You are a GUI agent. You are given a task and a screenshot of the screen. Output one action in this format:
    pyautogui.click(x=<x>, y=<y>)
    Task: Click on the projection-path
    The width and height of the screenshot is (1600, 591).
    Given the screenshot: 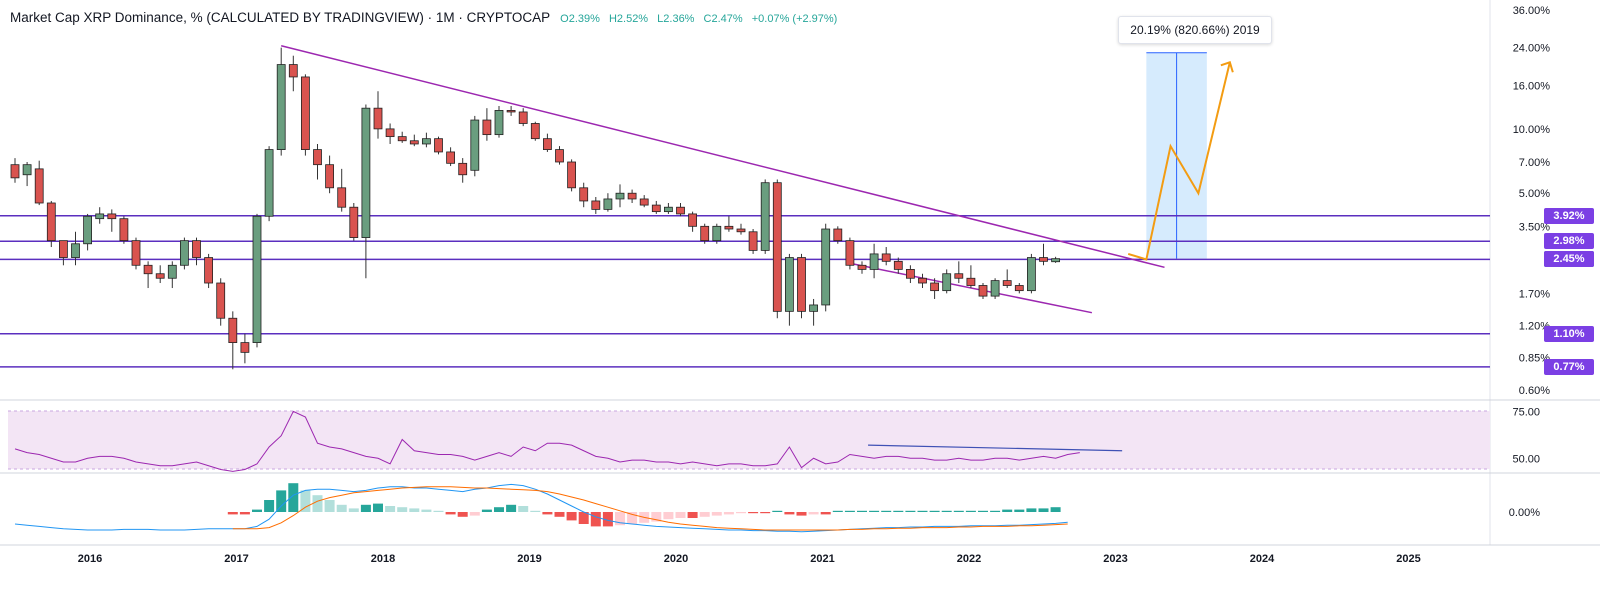 What is the action you would take?
    pyautogui.click(x=1179, y=161)
    